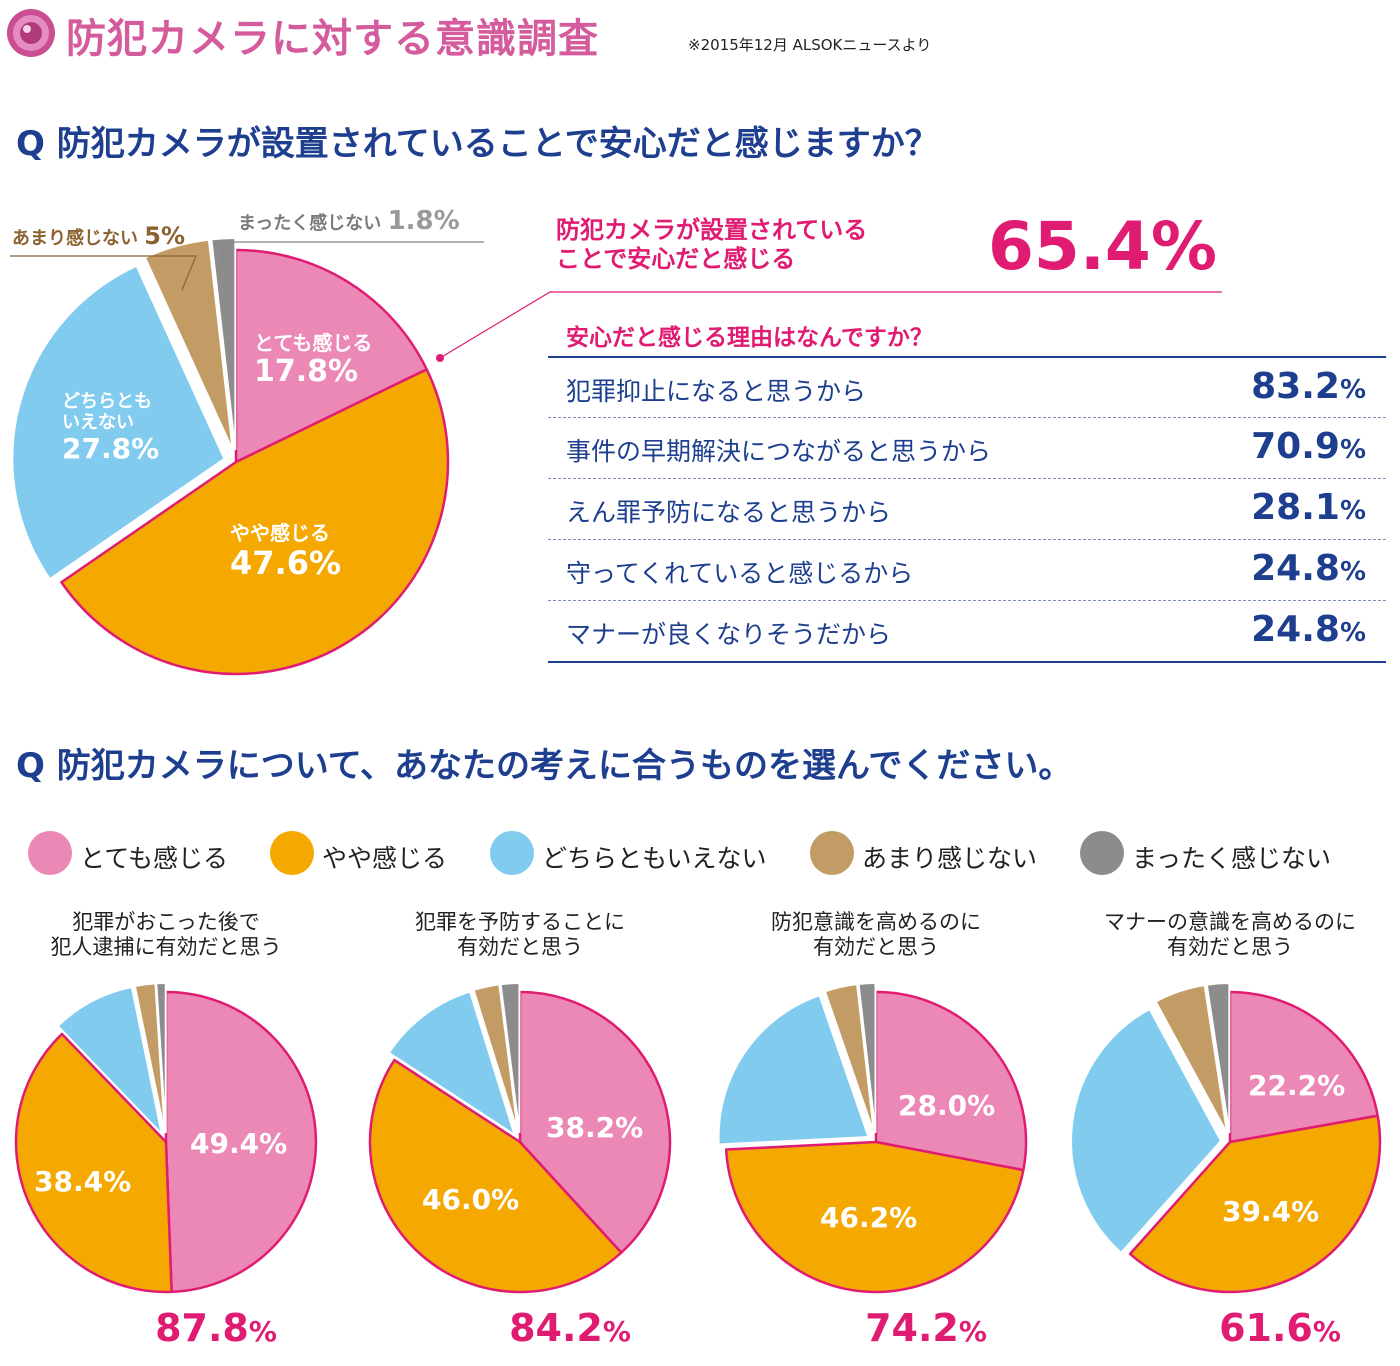 The image size is (1400, 1366). I want to click on main-pie-slice-very, so click(331, 356).